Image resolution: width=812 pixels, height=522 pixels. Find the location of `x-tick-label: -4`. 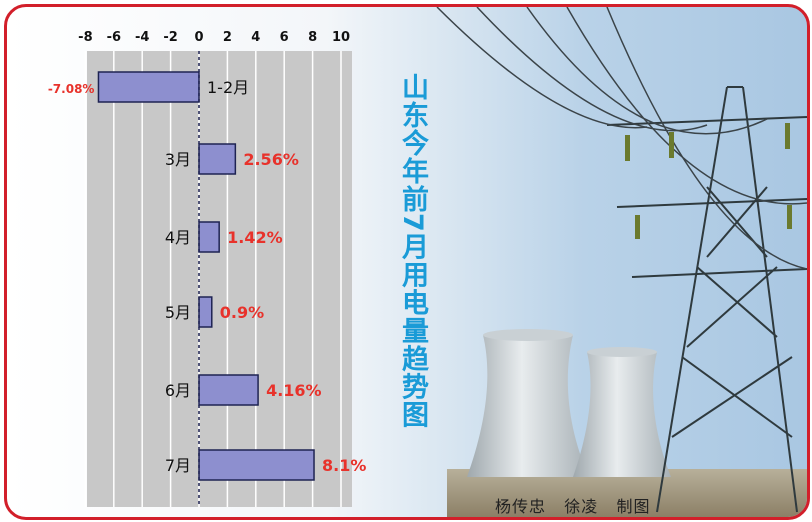

x-tick-label: -4 is located at coordinates (142, 37).